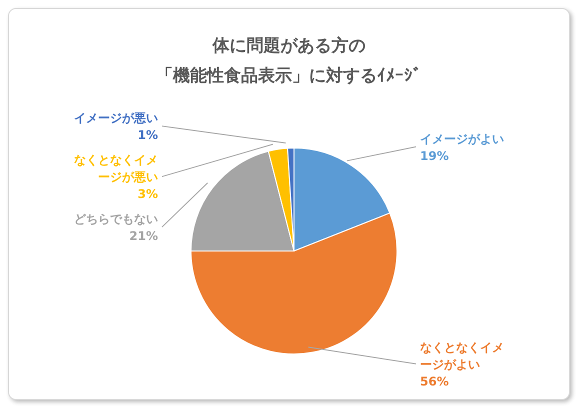 The width and height of the screenshot is (585, 412). I want to click on data-label: 56%, so click(434, 381).